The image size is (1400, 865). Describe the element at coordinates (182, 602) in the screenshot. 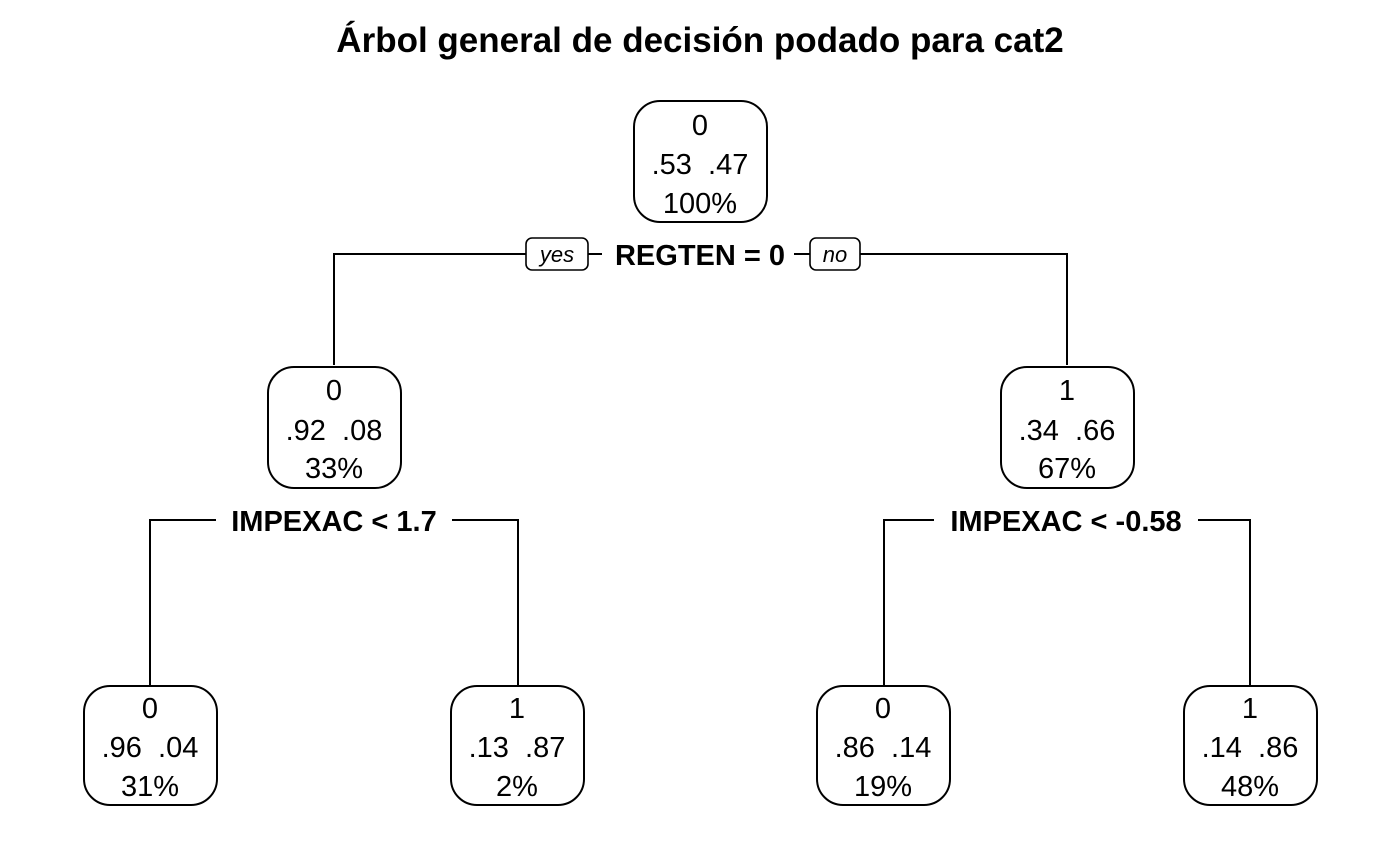

I see `edge-left-yes` at that location.